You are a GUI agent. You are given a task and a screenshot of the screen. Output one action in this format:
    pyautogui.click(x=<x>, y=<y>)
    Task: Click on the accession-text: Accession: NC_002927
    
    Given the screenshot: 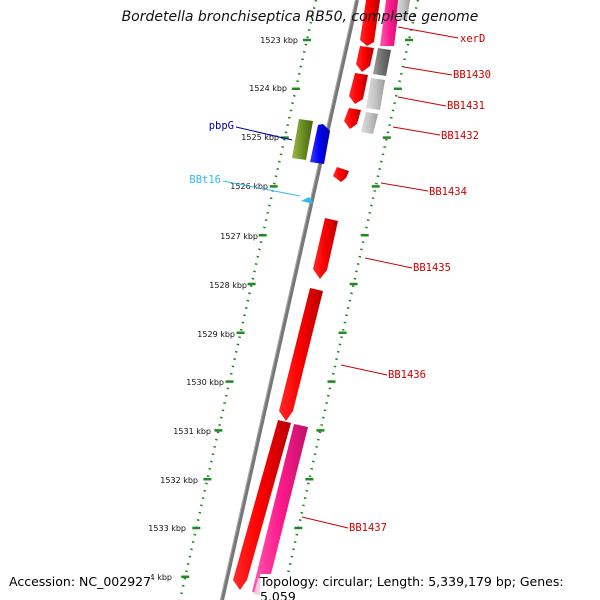 What is the action you would take?
    pyautogui.click(x=80, y=581)
    